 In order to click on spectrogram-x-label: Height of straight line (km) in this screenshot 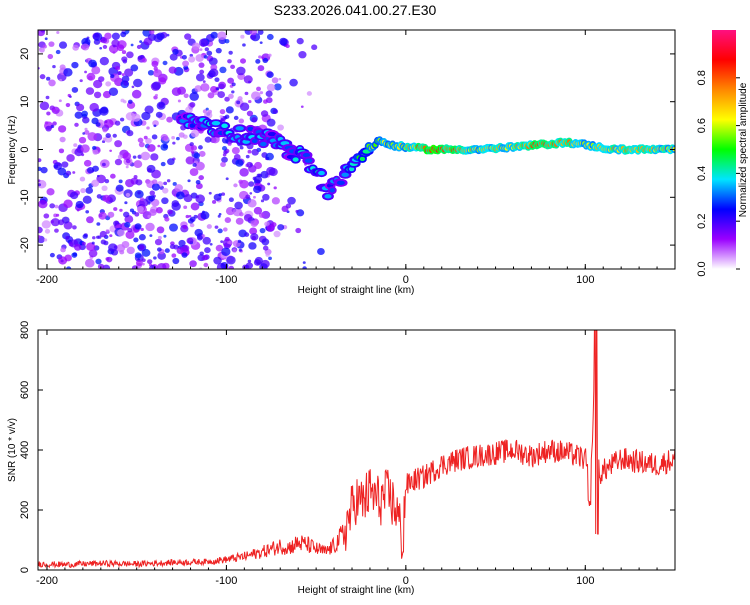, I will do `click(356, 290)`.